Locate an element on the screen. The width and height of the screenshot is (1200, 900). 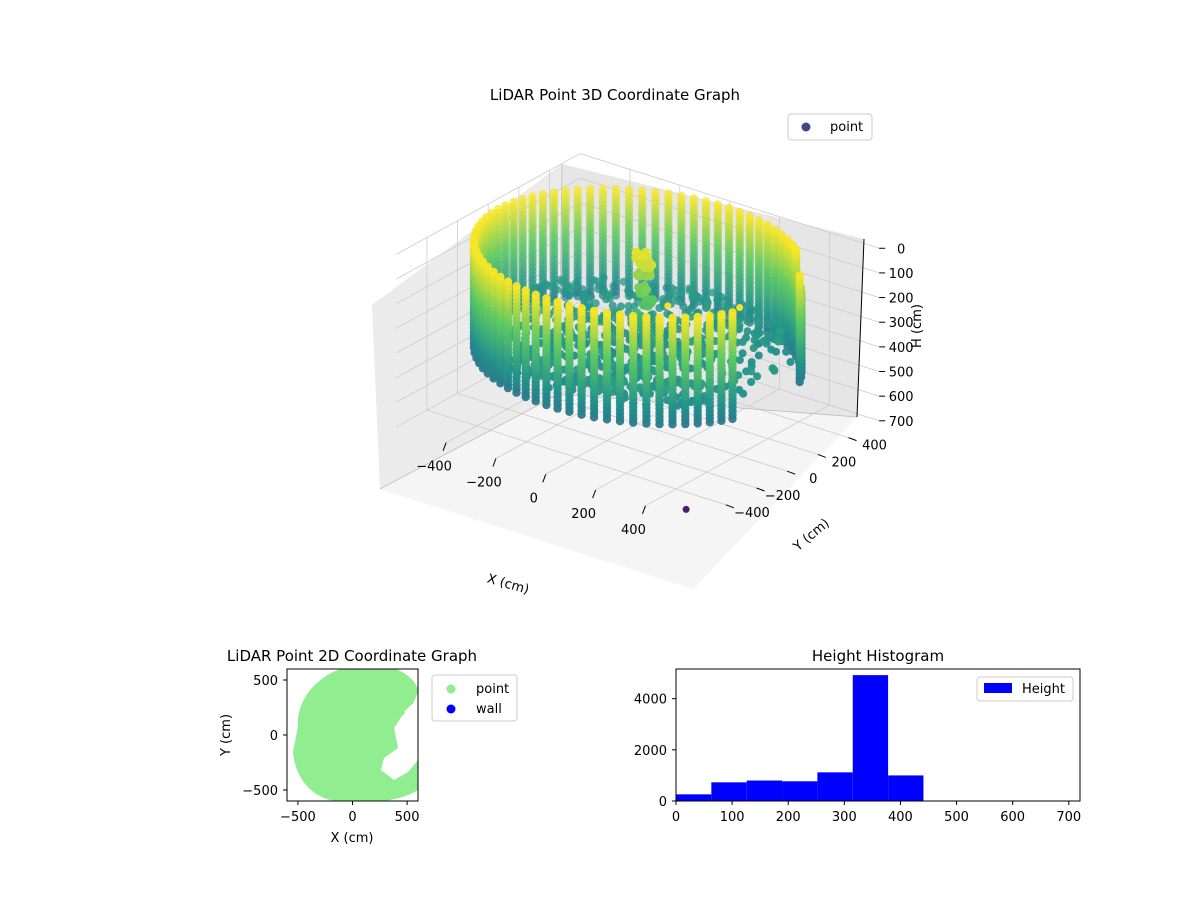
chart-3d-floor-pane is located at coordinates (618, 491).